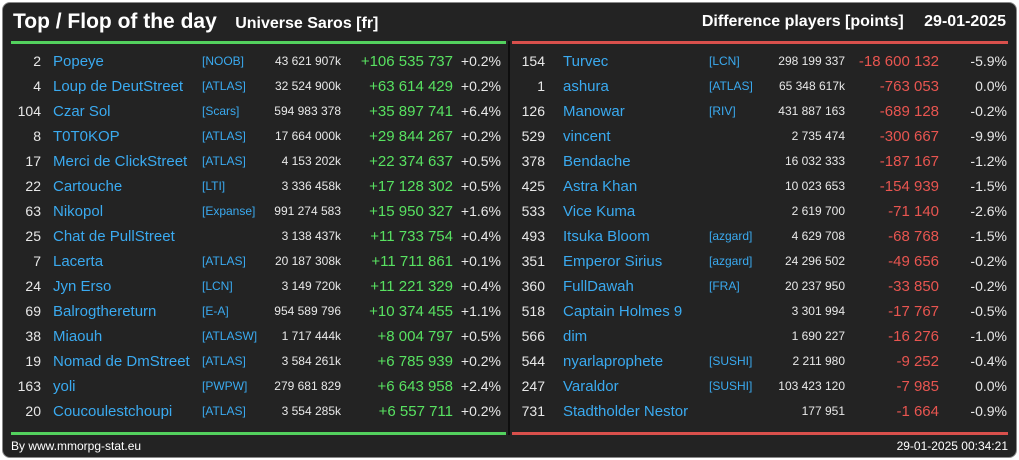 This screenshot has height=460, width=1019. I want to click on player-points: 3 301 994, so click(818, 311).